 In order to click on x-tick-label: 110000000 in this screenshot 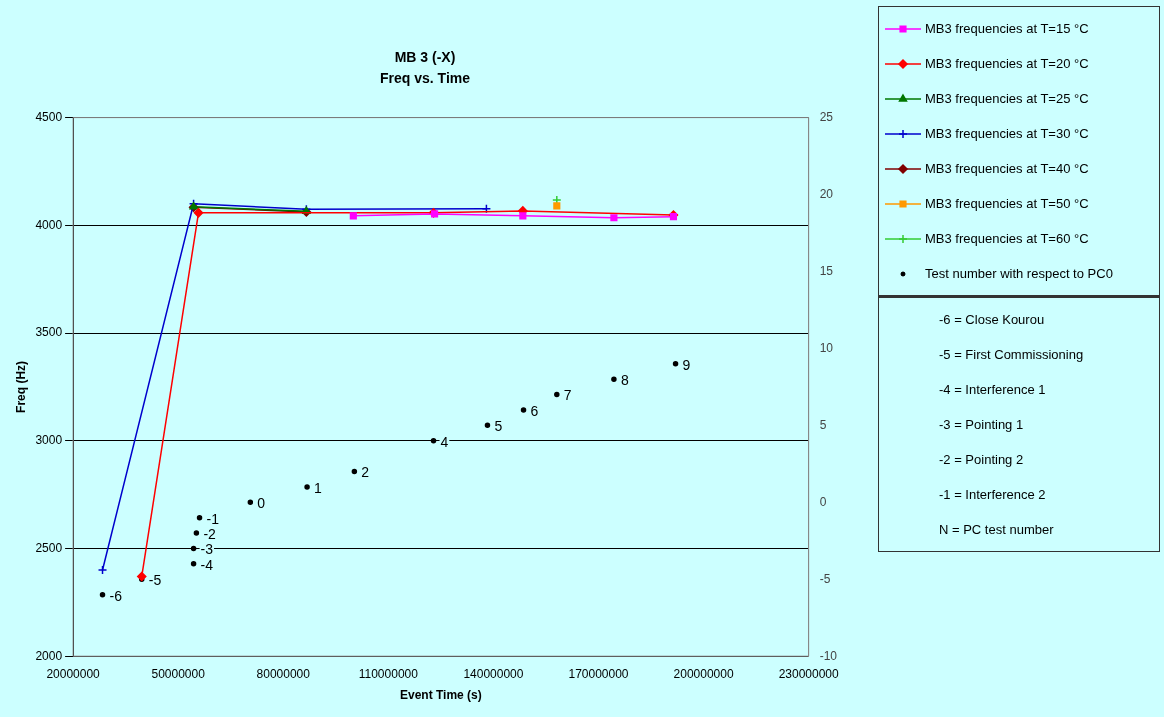, I will do `click(388, 673)`.